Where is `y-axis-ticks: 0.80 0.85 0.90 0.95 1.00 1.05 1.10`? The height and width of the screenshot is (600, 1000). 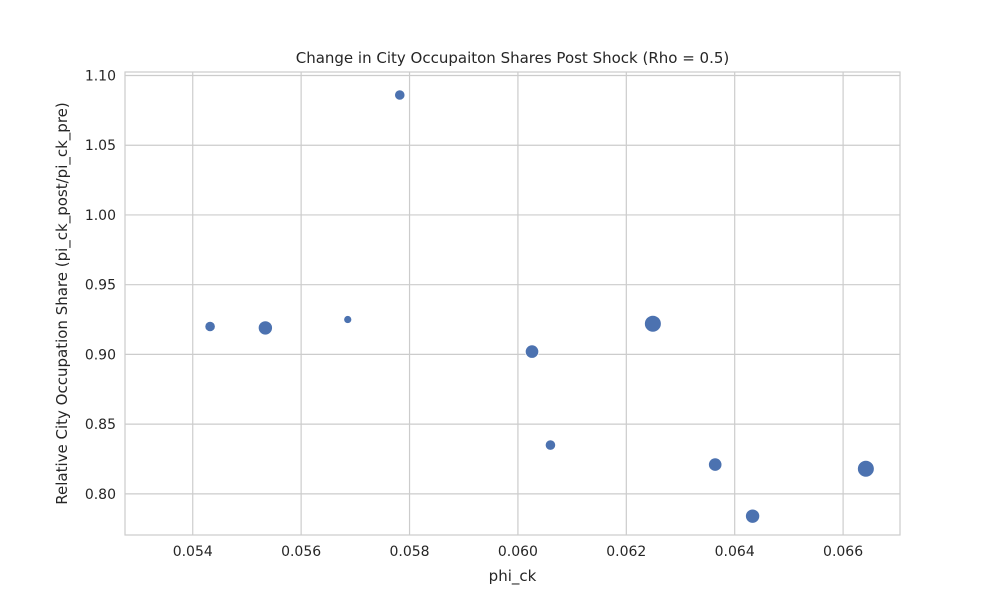
y-axis-ticks: 0.80 0.85 0.90 0.95 1.00 1.05 1.10 is located at coordinates (100, 285).